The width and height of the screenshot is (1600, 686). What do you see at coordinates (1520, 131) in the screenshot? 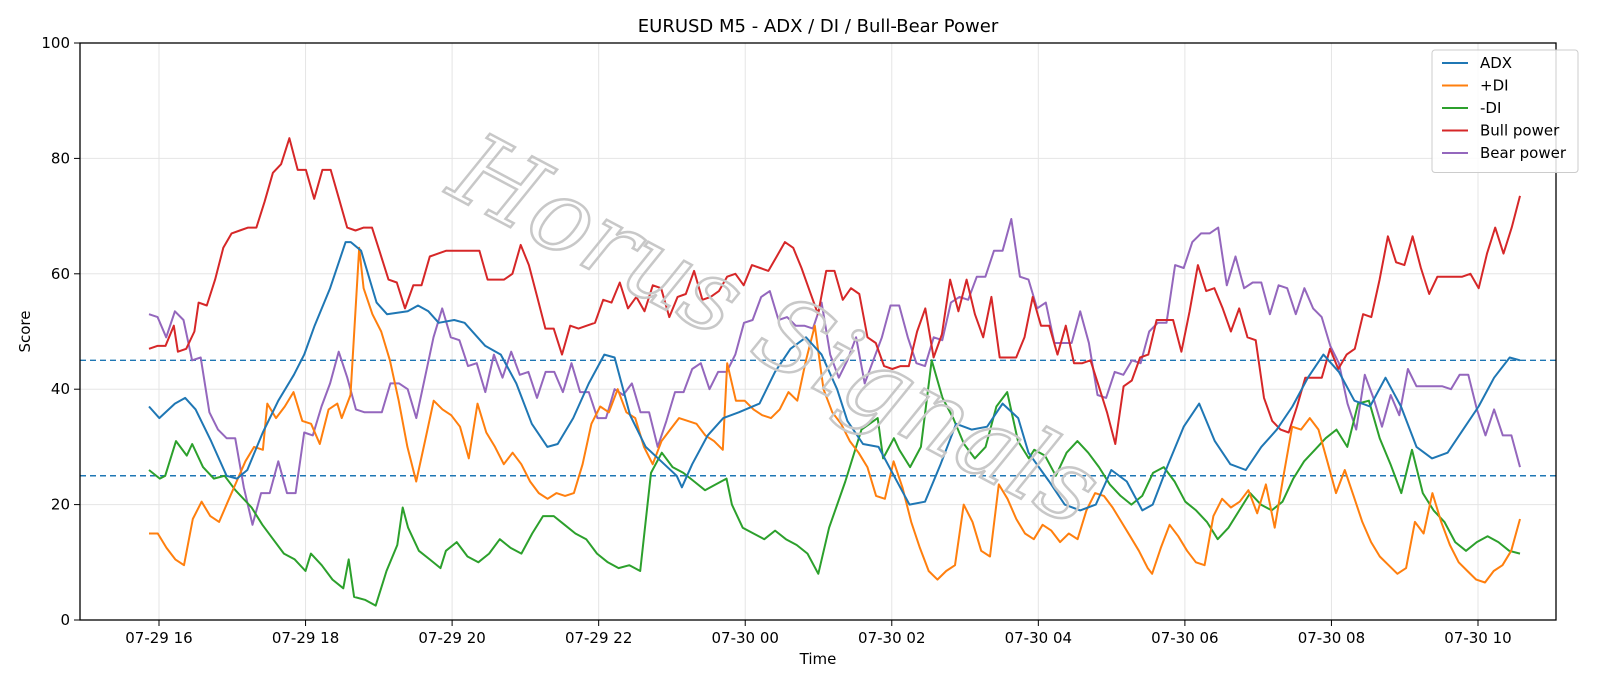
I see `legend-label: Bull power` at bounding box center [1520, 131].